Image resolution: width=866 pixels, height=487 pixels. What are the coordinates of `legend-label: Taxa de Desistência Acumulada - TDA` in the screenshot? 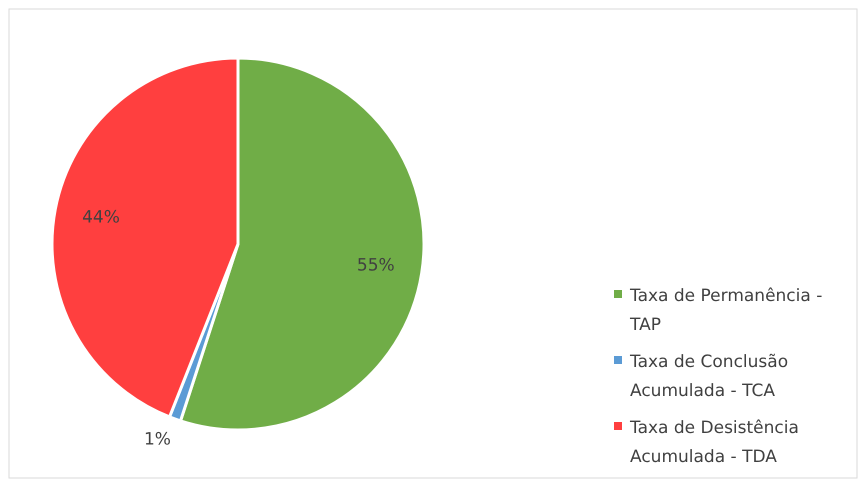 It's located at (714, 442).